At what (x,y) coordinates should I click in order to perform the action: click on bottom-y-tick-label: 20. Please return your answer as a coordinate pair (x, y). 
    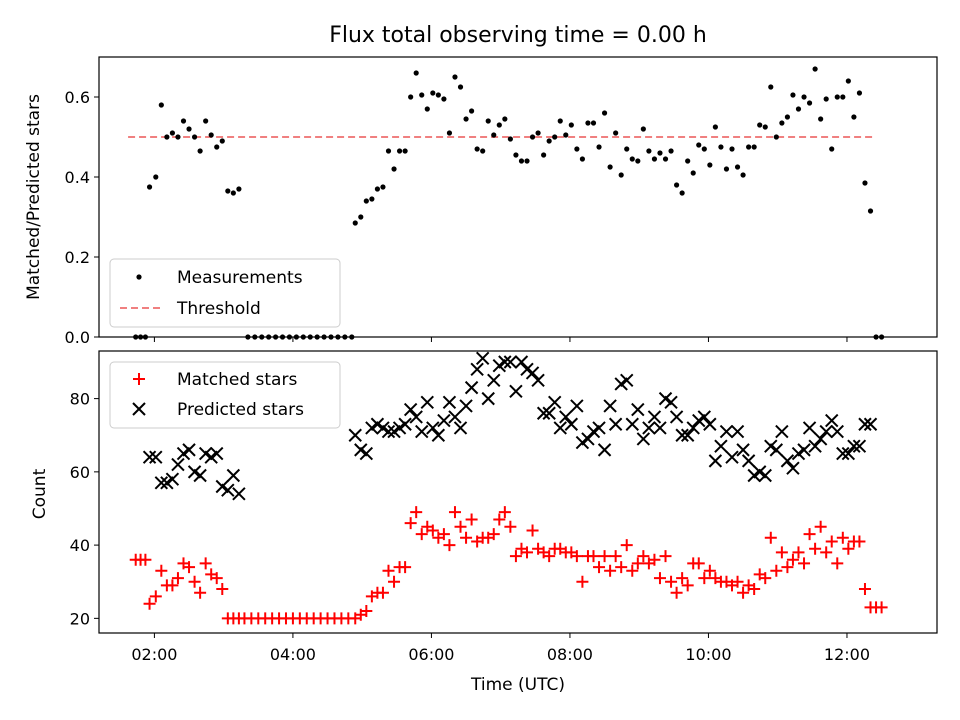
    Looking at the image, I should click on (80, 618).